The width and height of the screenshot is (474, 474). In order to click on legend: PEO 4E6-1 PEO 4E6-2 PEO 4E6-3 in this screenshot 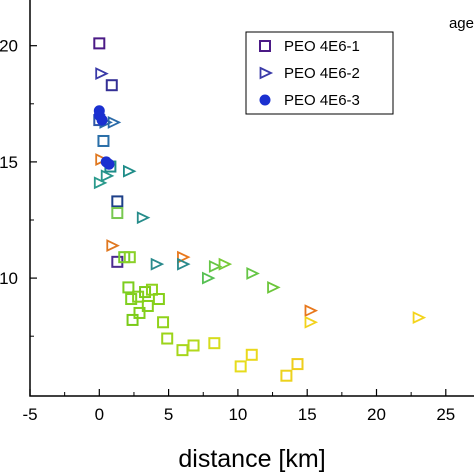, I will do `click(319, 73)`.